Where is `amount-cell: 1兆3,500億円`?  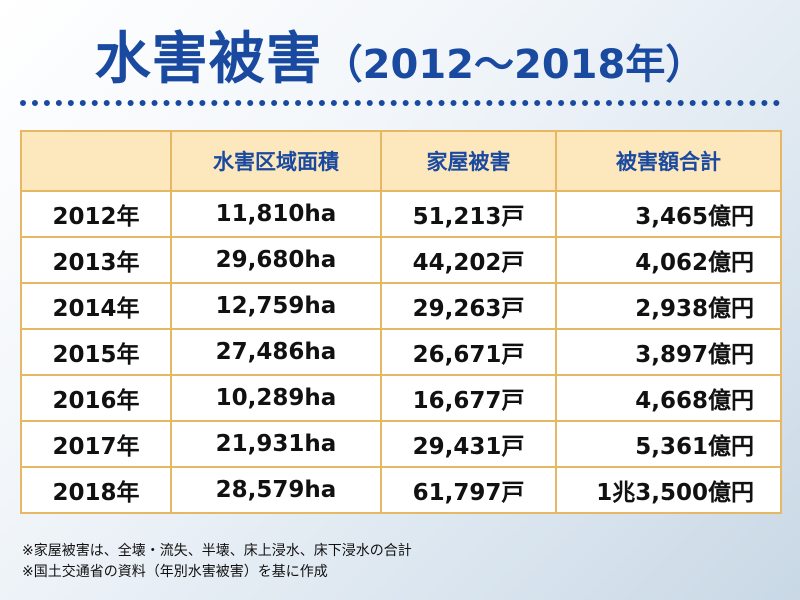 amount-cell: 1兆3,500億円 is located at coordinates (668, 490).